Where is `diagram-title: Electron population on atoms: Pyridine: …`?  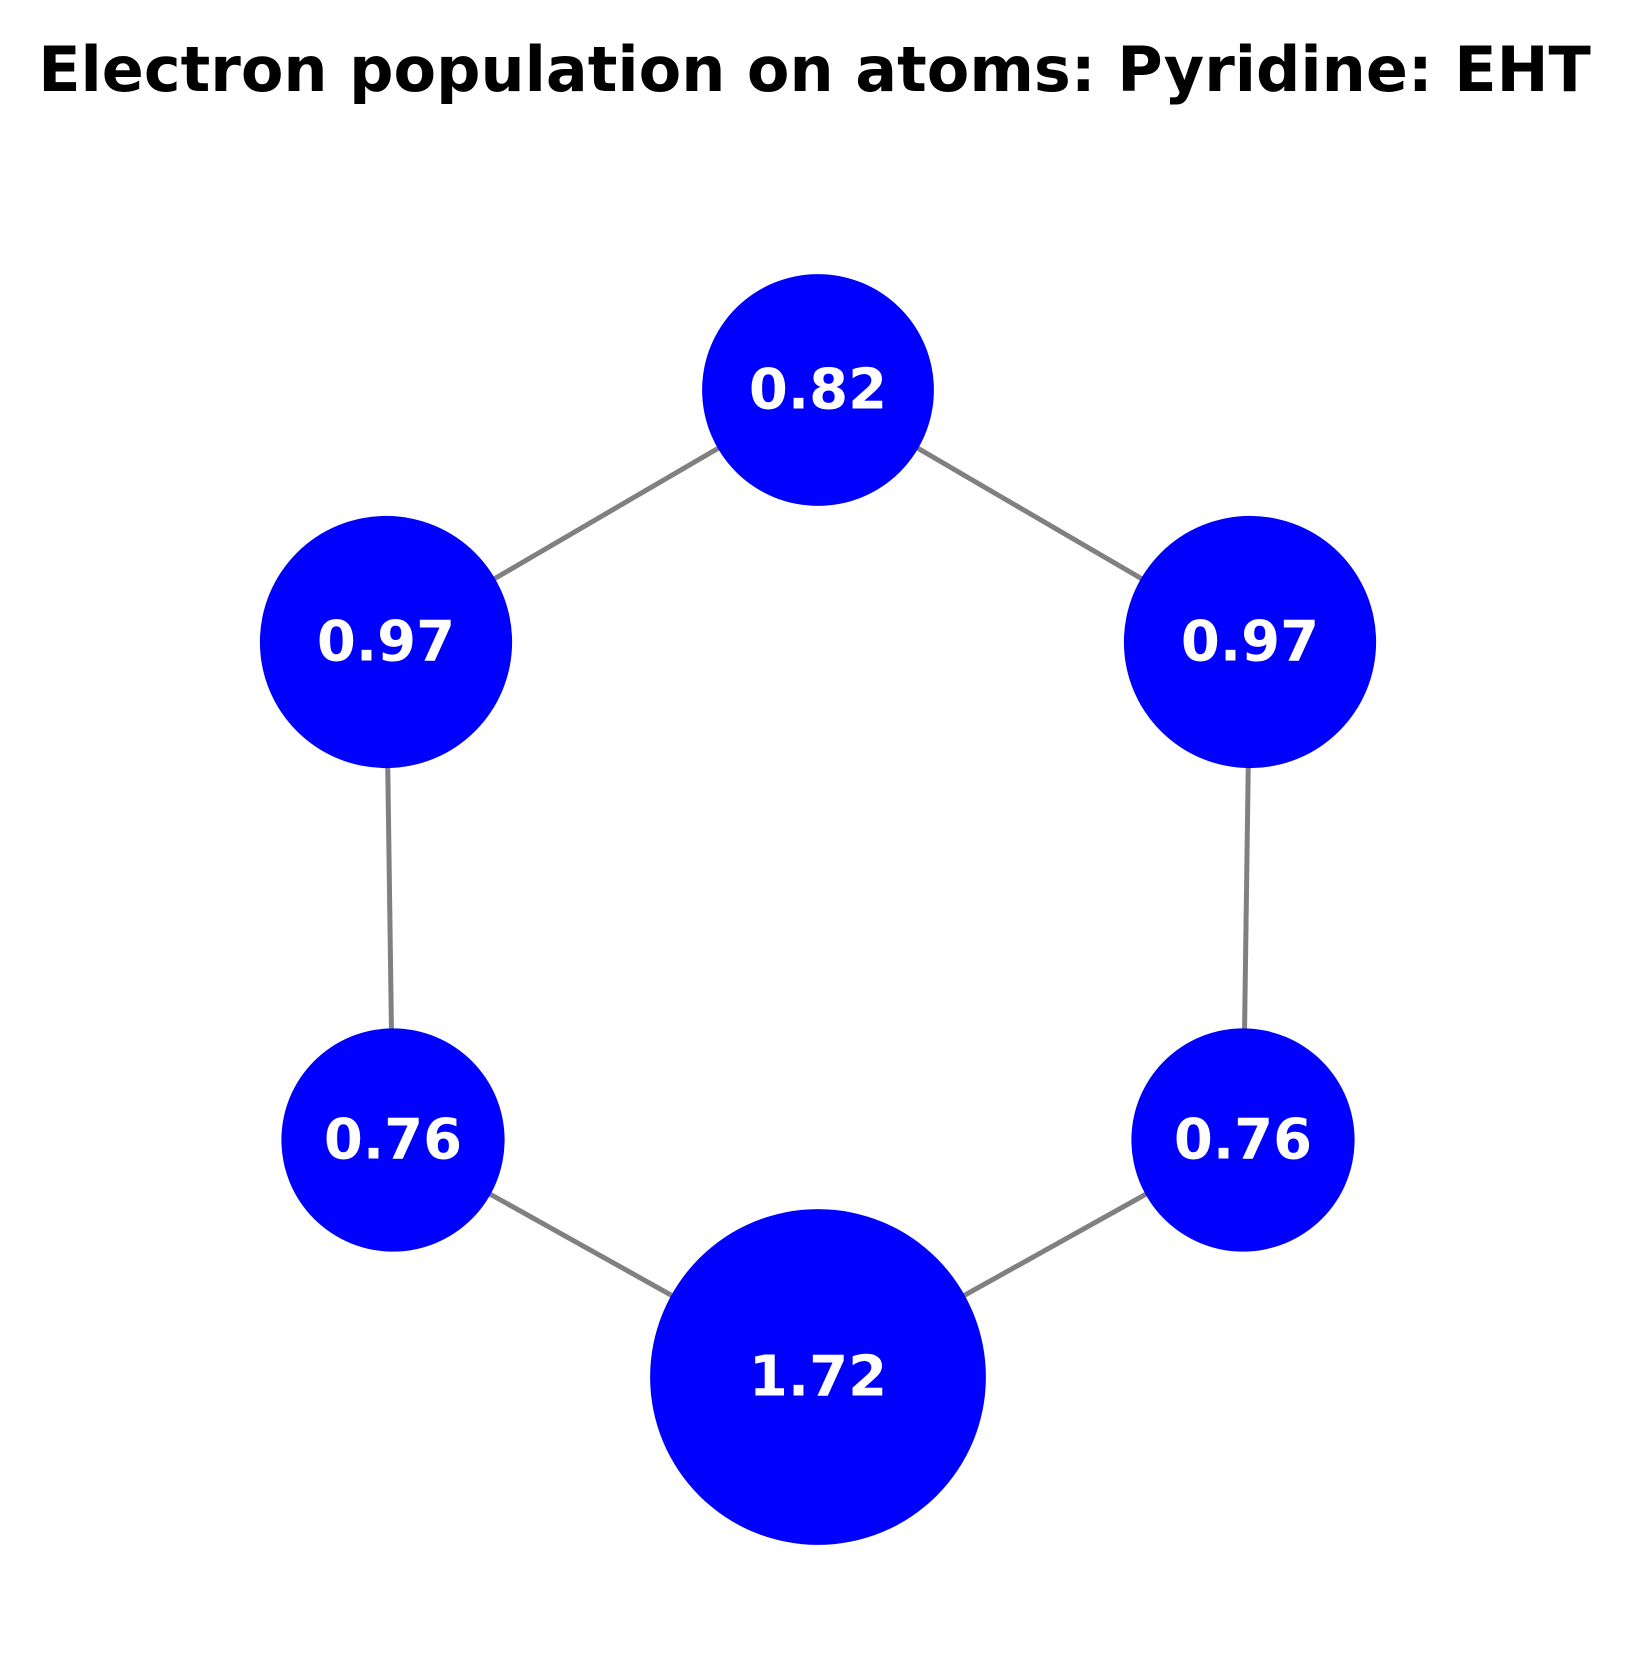 diagram-title: Electron population on atoms: Pyridine: … is located at coordinates (814, 69).